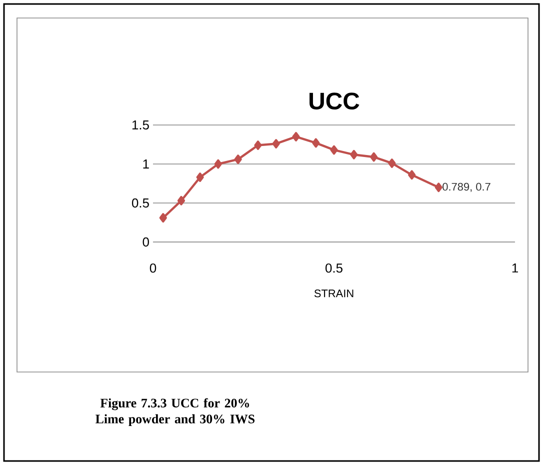 The image size is (543, 465). Describe the element at coordinates (515, 268) in the screenshot. I see `x-tick-label: 1` at that location.